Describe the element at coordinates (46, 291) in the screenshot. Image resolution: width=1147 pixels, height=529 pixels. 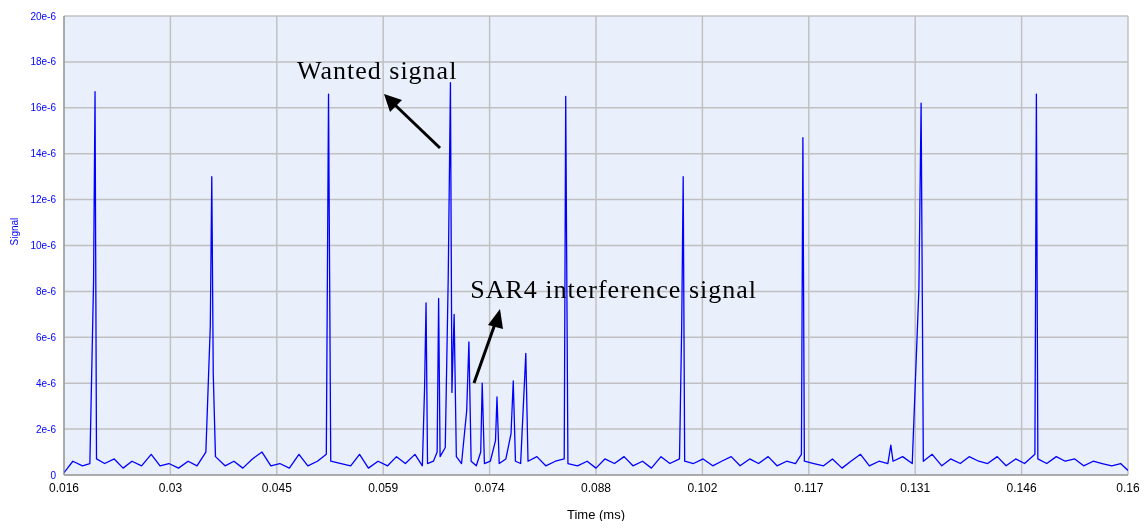
I see `y-tick-label: 8e-6` at that location.